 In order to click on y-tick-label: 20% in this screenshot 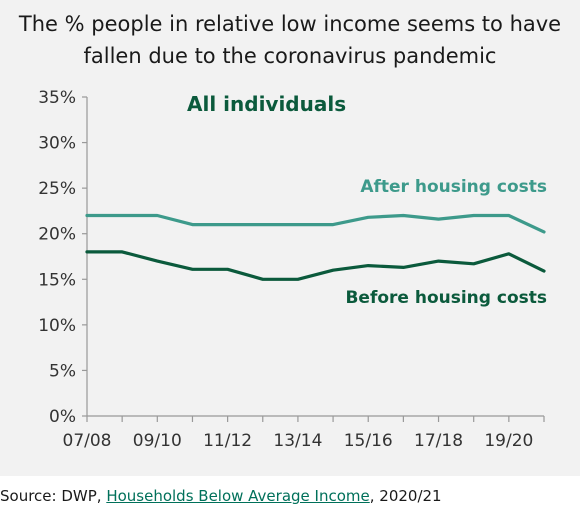, I will do `click(57, 235)`.